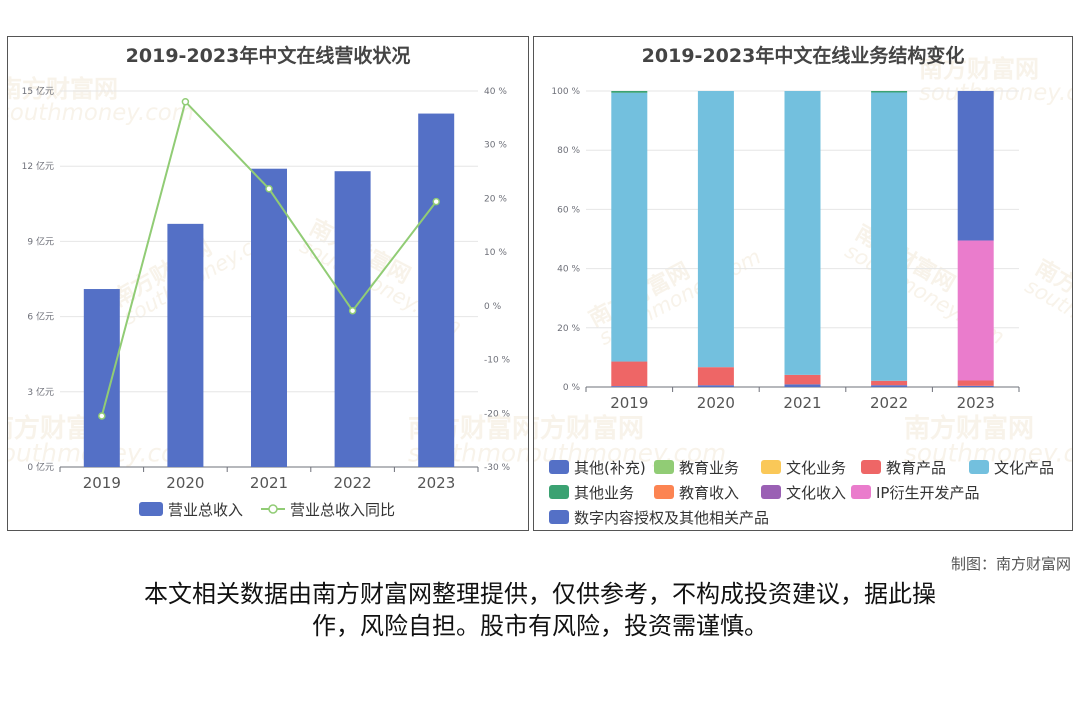 Image resolution: width=1080 pixels, height=720 pixels. Describe the element at coordinates (565, 92) in the screenshot. I see `y-tick-label: 100 %` at that location.